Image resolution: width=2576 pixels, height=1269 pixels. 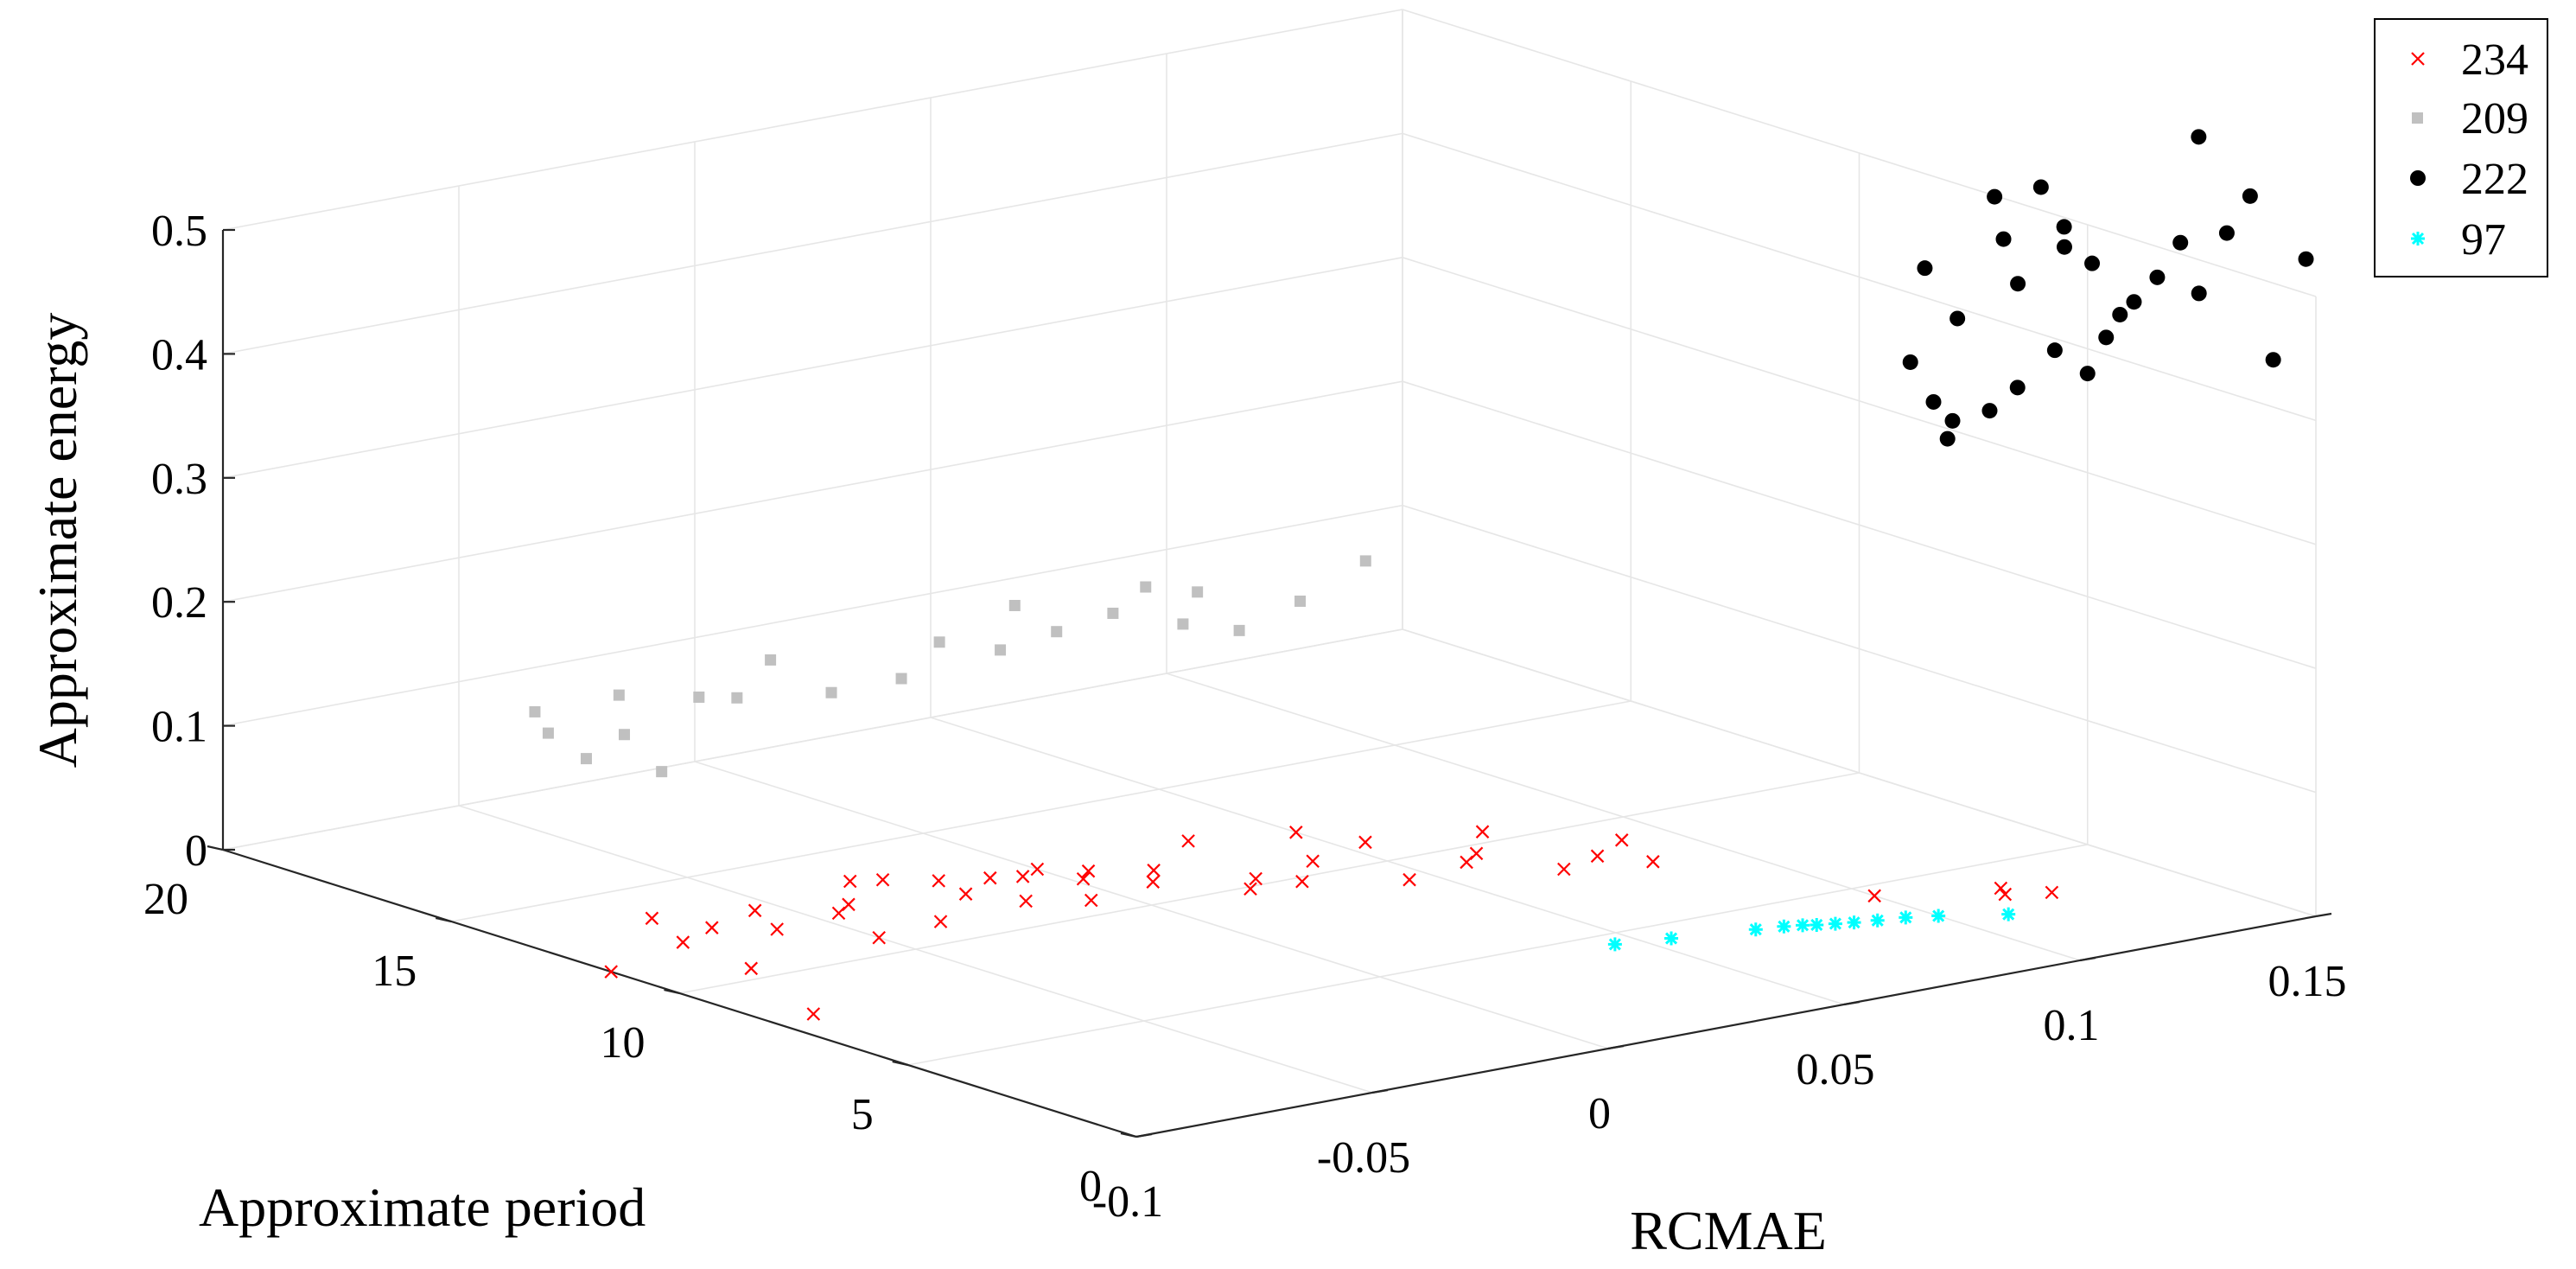 What do you see at coordinates (2470, 60) in the screenshot?
I see `legend-item-234: 234` at bounding box center [2470, 60].